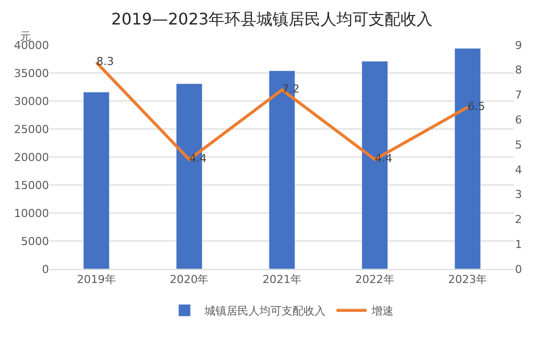 This screenshot has height=337, width=544. Describe the element at coordinates (272, 19) in the screenshot. I see `chart-title: 2019—2023年环县城镇居民人均可支配收入` at that location.